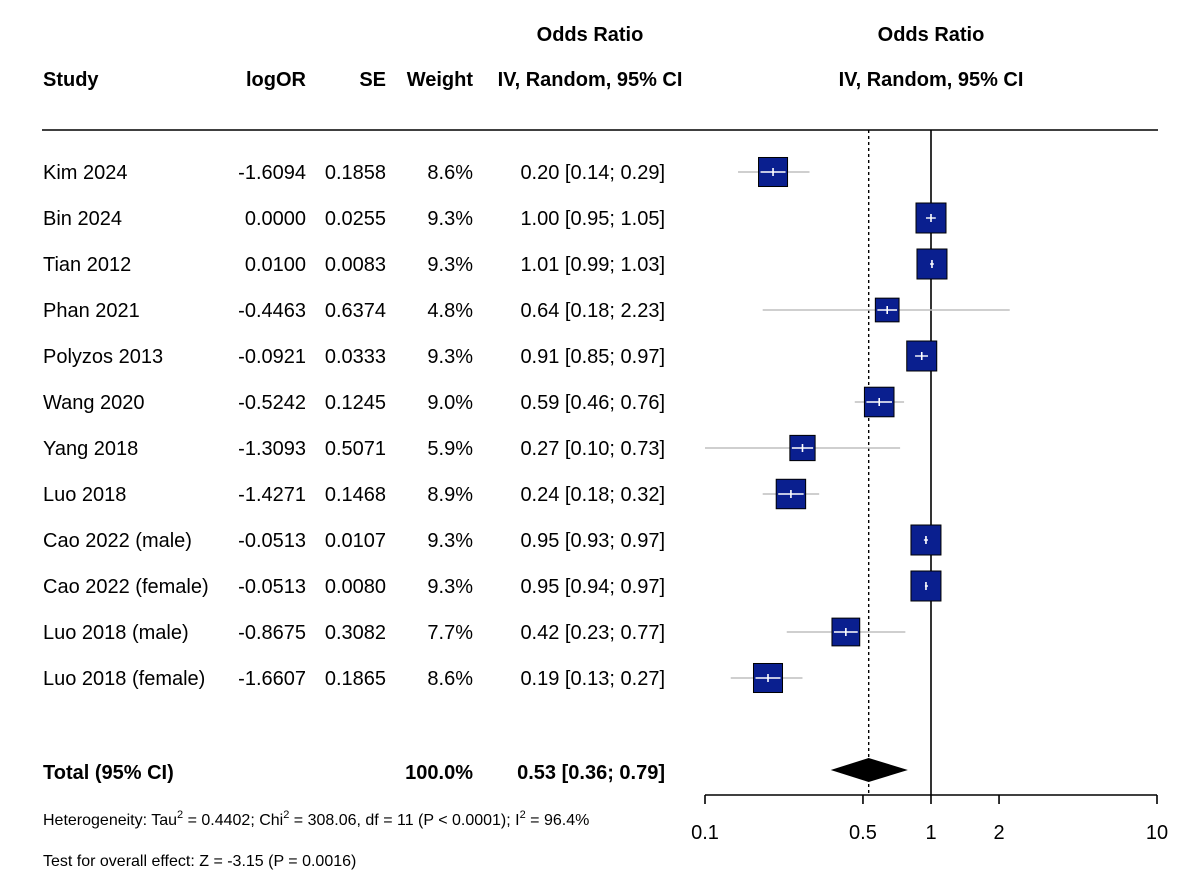 This screenshot has height=896, width=1200. What do you see at coordinates (592, 541) in the screenshot?
I see `study-ci: 0.95 [0.93; 0.97]` at bounding box center [592, 541].